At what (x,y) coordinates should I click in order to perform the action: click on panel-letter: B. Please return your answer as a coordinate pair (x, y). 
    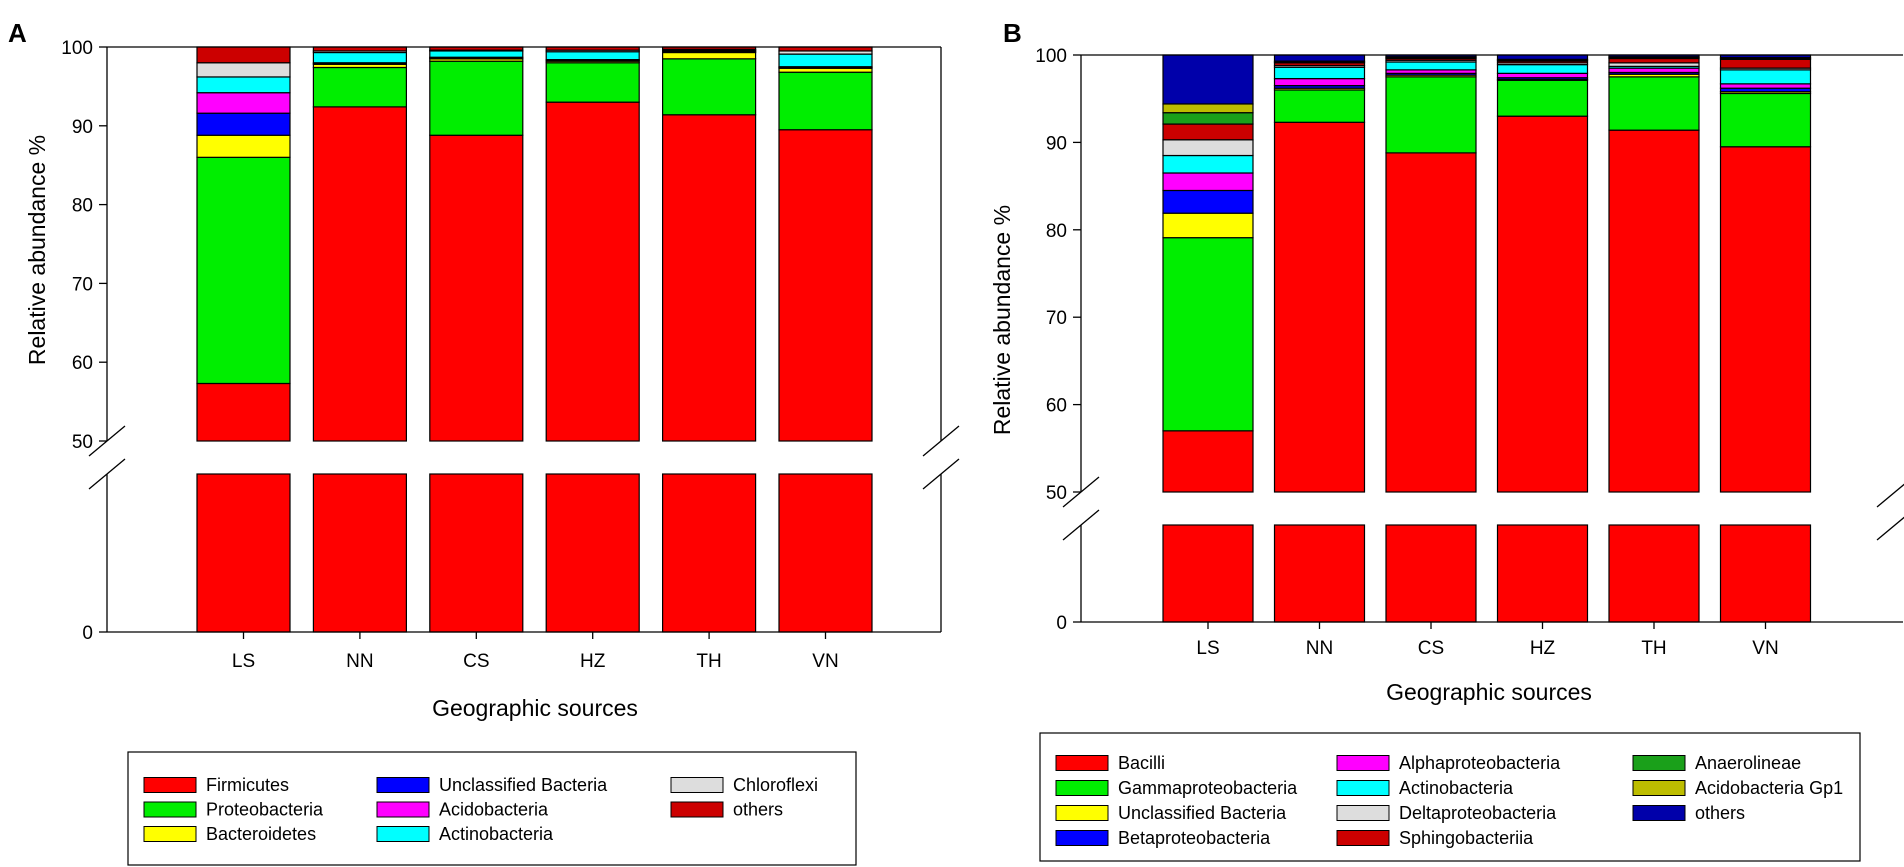
    Looking at the image, I should click on (1012, 33).